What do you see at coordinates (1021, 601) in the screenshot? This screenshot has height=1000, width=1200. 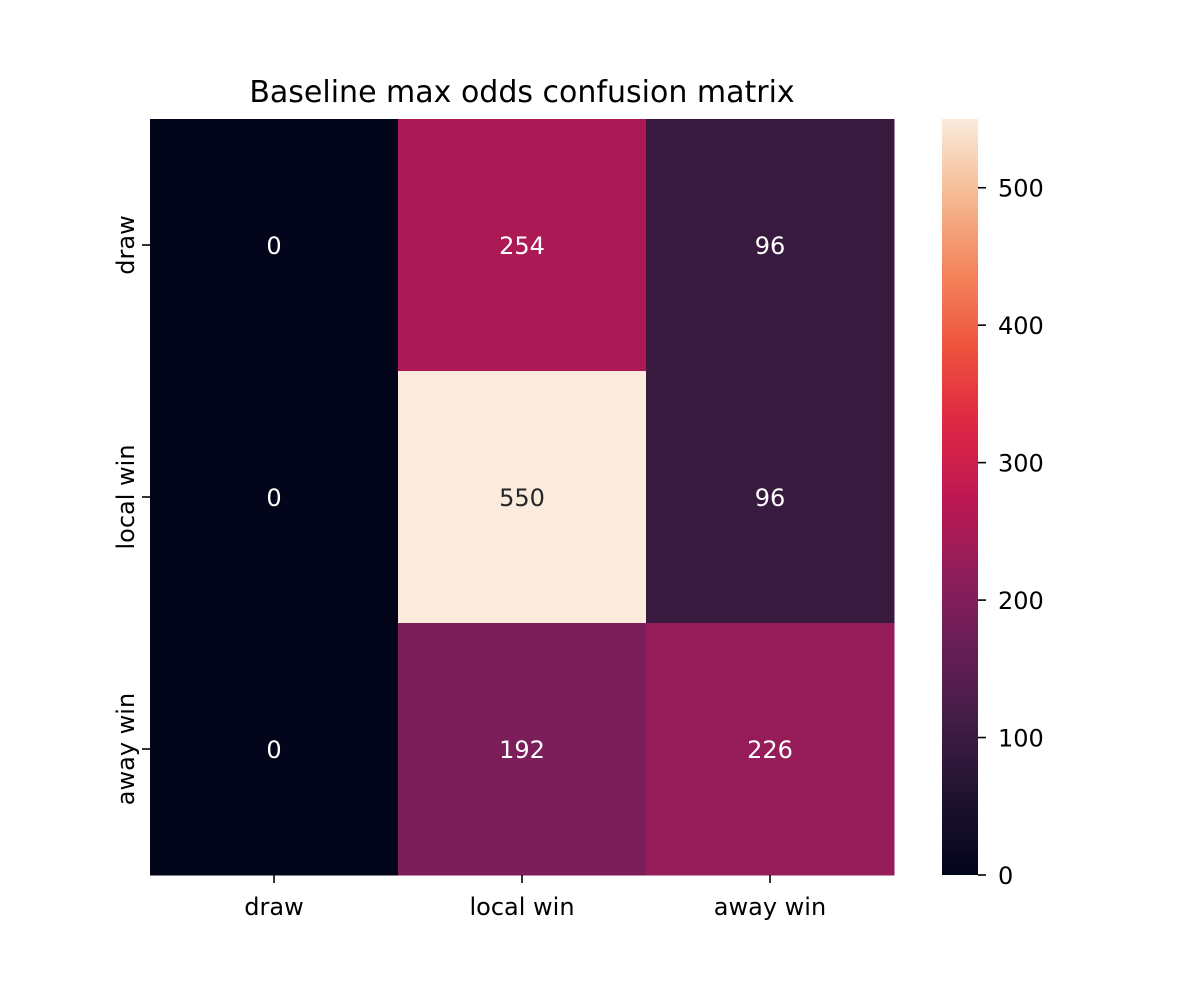 I see `colorbar-tick-label: 200` at bounding box center [1021, 601].